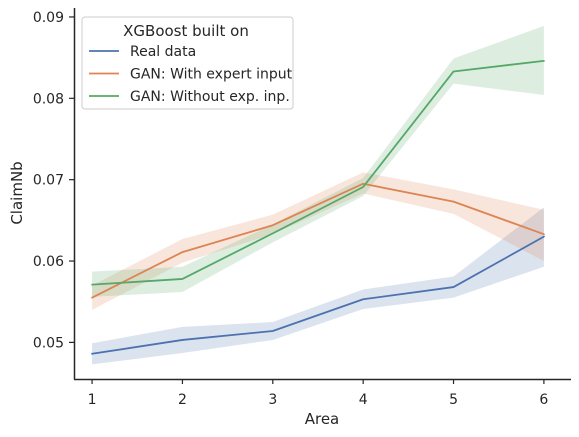 Image resolution: width=579 pixels, height=437 pixels. What do you see at coordinates (17, 192) in the screenshot?
I see `y-axis-title: ClaimNb` at bounding box center [17, 192].